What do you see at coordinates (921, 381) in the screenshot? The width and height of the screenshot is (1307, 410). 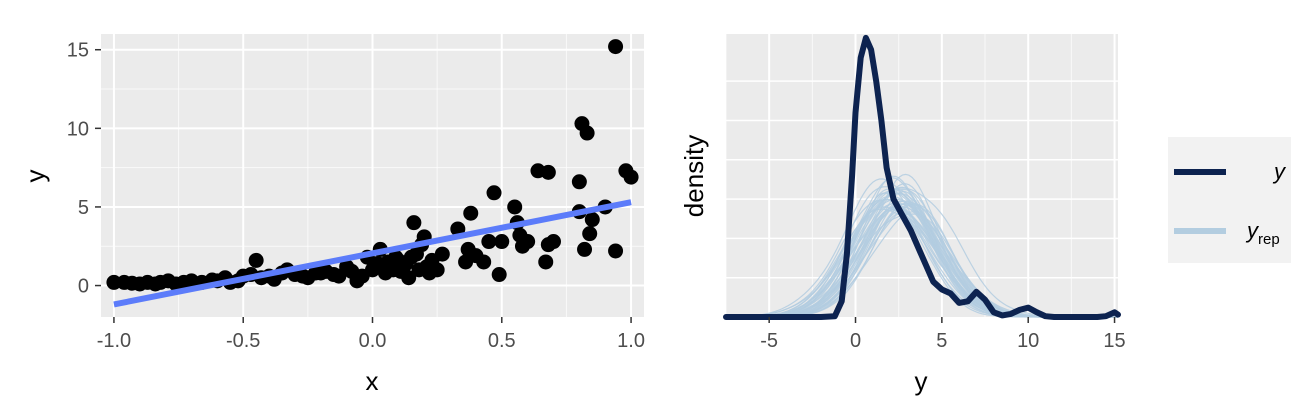 I see `density-x-axis-title: y` at bounding box center [921, 381].